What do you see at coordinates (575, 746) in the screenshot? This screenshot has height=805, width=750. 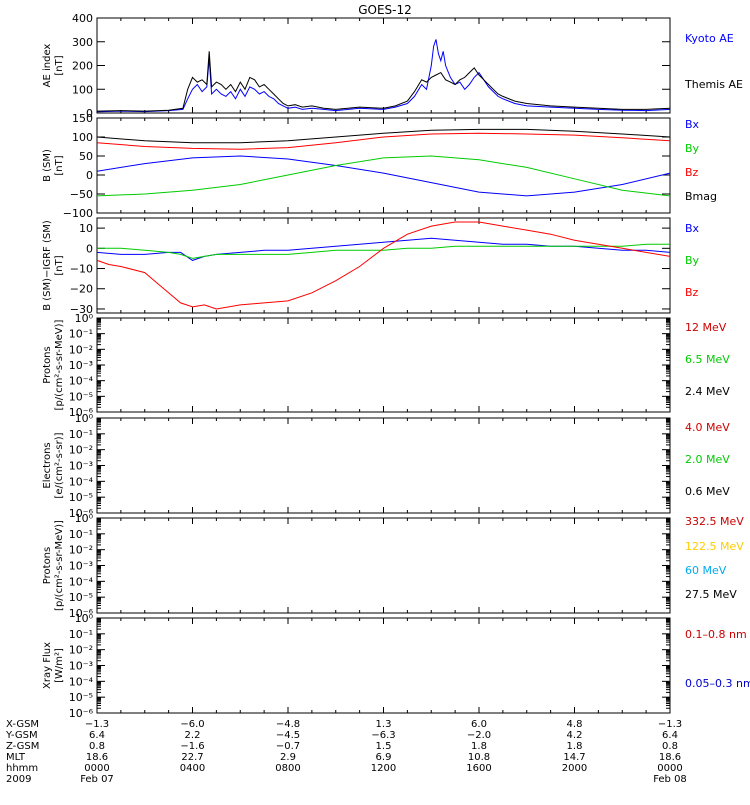 I see `orbit-value: 1.8` at bounding box center [575, 746].